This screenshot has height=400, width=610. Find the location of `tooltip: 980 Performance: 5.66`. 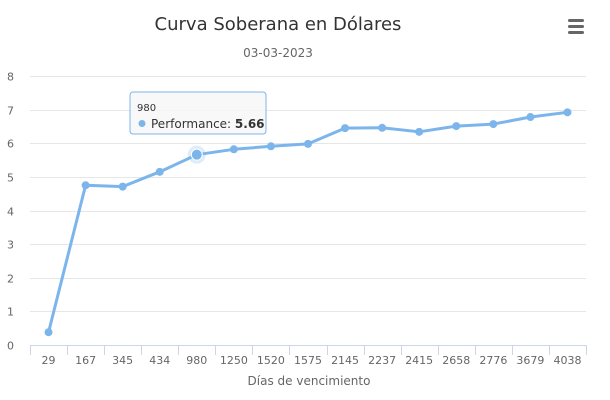

tooltip: 980 Performance: 5.66 is located at coordinates (198, 113).